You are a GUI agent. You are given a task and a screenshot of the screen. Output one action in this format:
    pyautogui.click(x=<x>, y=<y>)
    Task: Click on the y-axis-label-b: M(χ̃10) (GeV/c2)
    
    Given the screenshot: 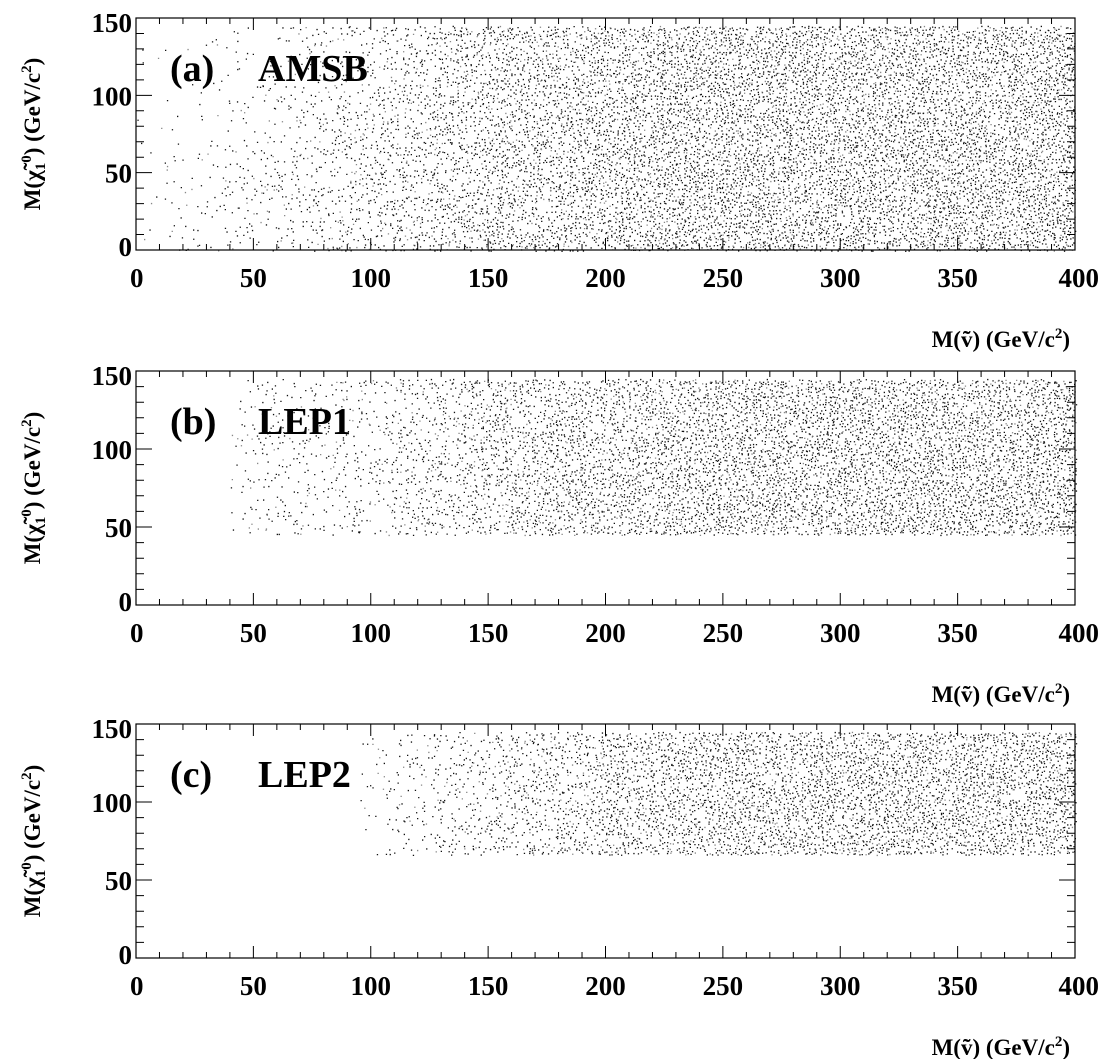 What is the action you would take?
    pyautogui.click(x=34, y=488)
    